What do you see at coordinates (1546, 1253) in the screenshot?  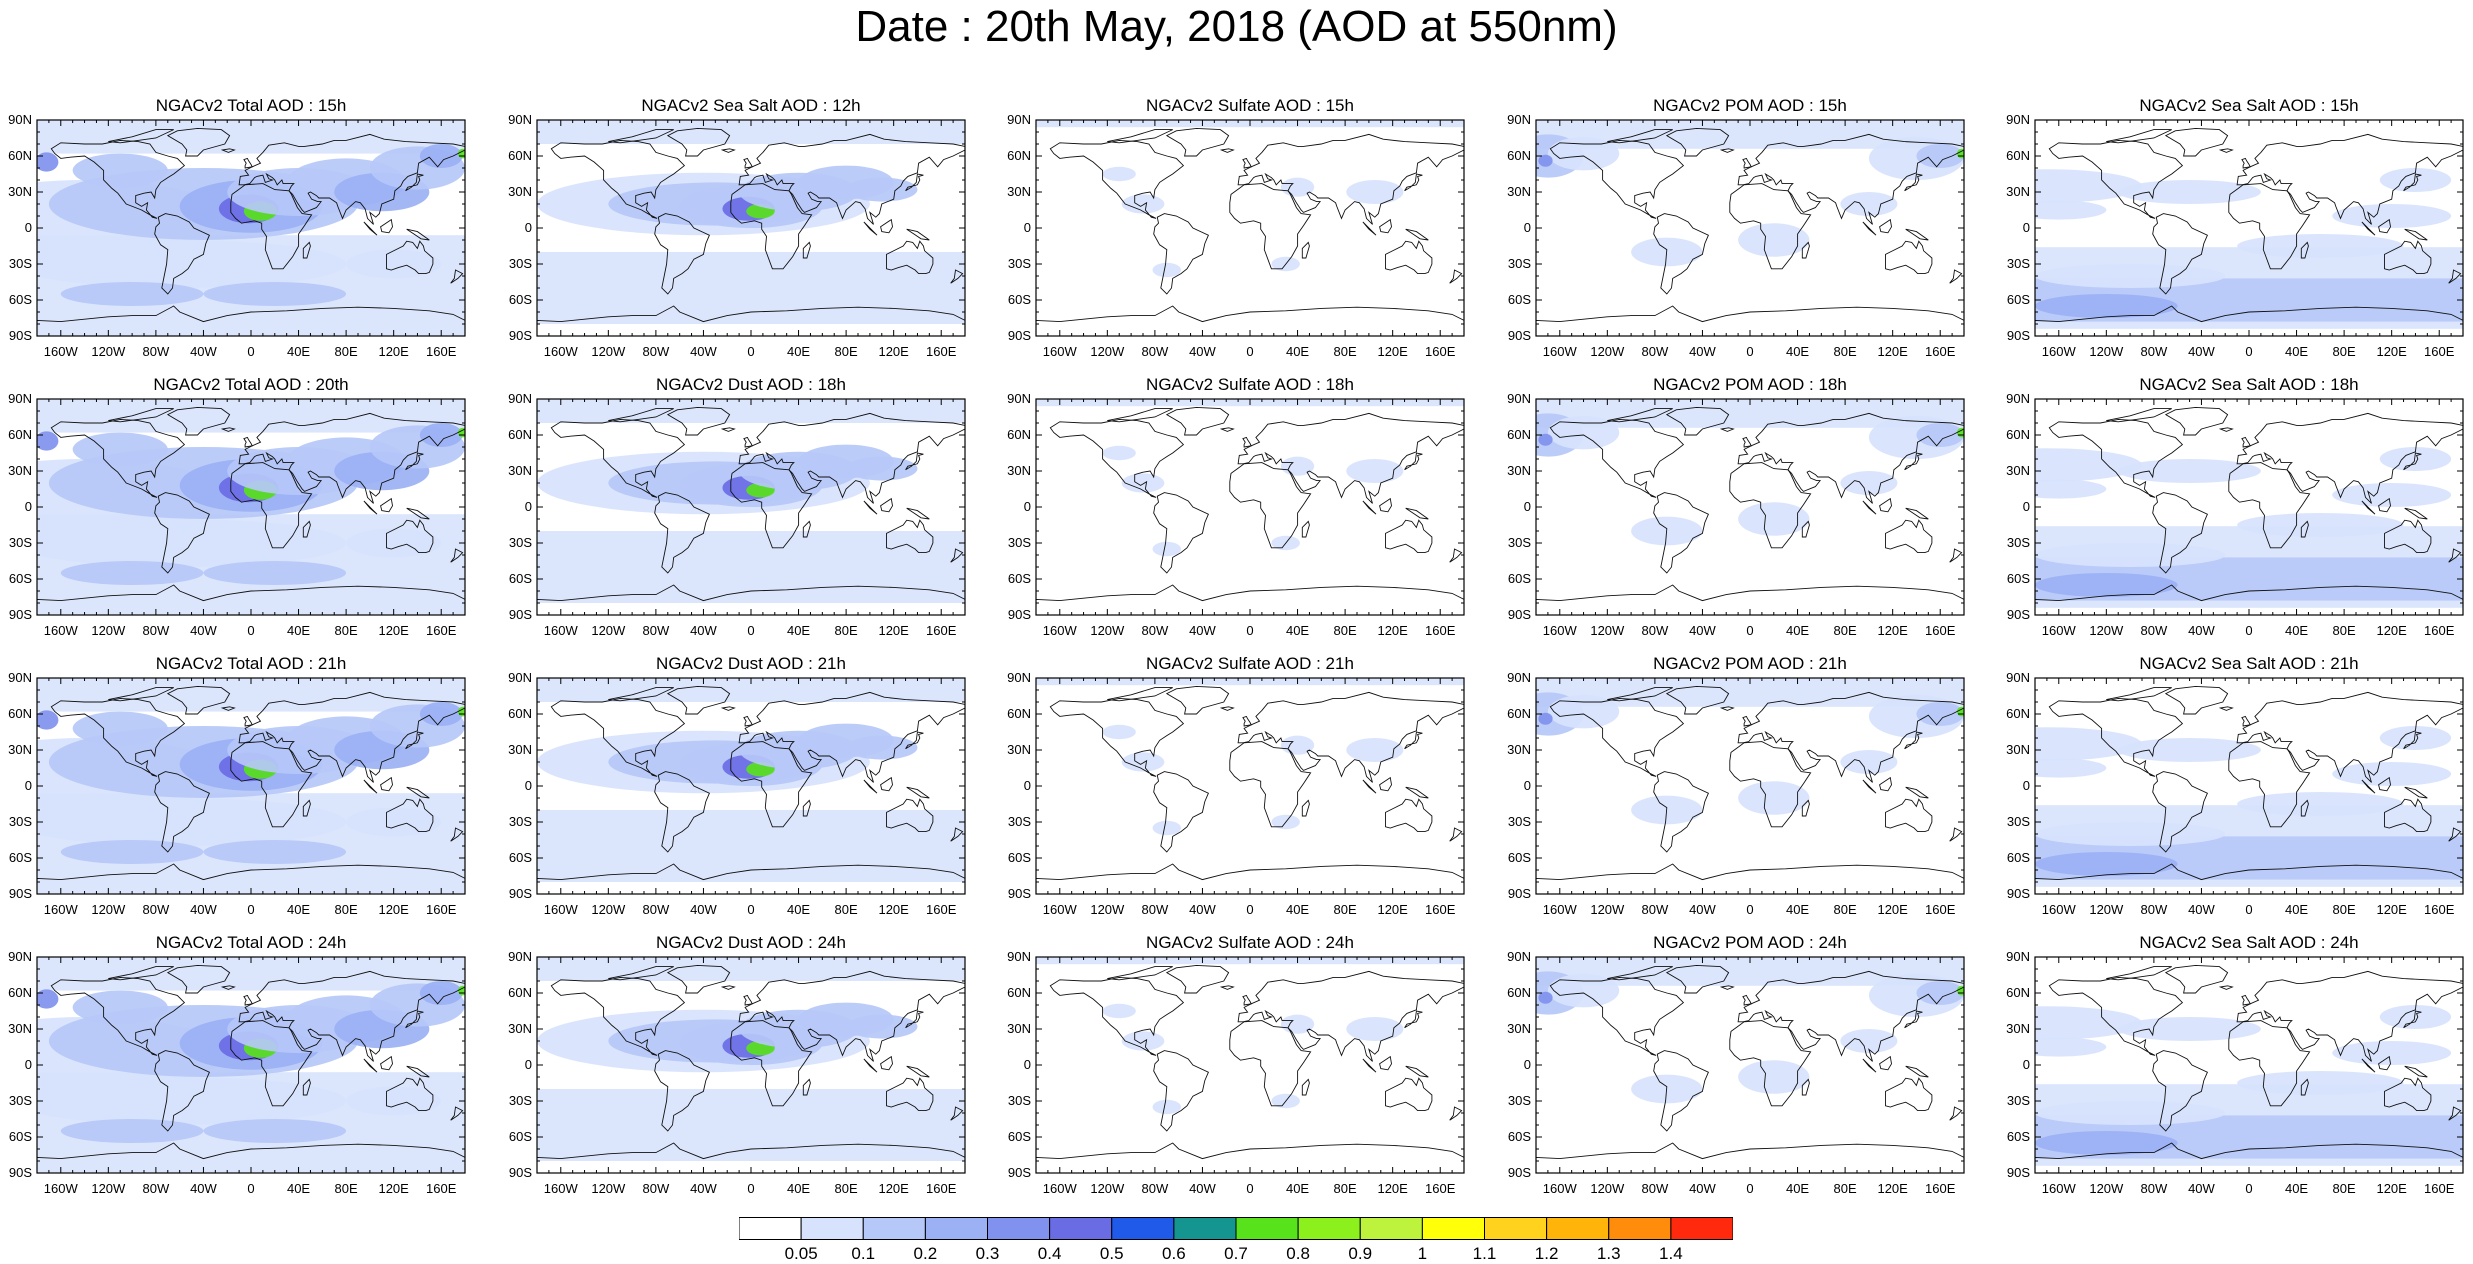 I see `colorbar-tick-label: 1.2` at bounding box center [1546, 1253].